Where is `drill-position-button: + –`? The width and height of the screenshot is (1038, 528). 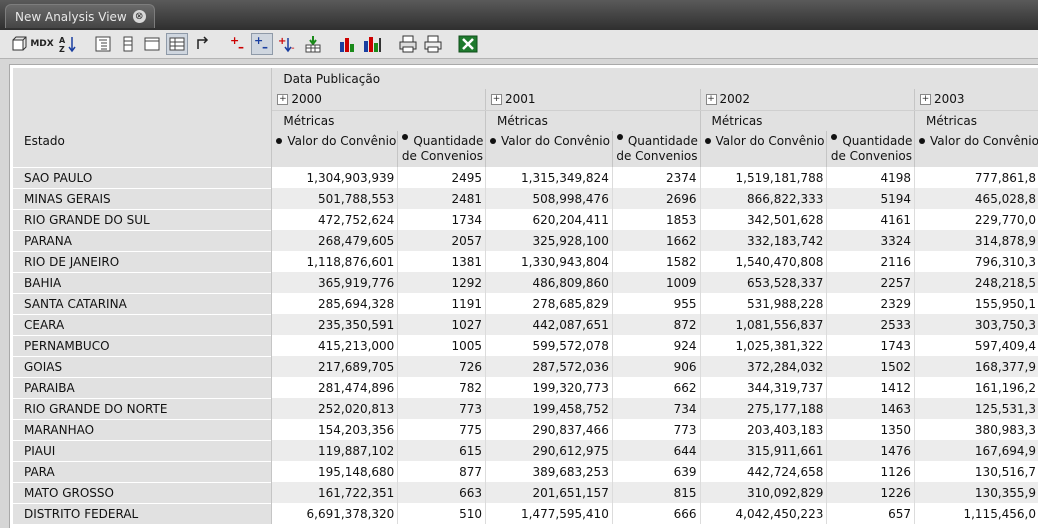 drill-position-button: + – is located at coordinates (262, 44).